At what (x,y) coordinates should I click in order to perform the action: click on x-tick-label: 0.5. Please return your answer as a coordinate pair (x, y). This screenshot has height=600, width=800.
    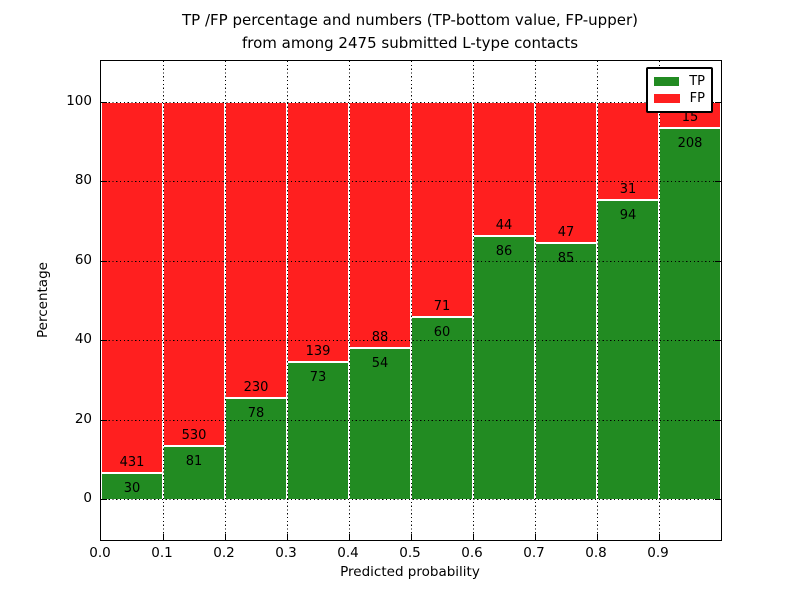
    Looking at the image, I should click on (410, 553).